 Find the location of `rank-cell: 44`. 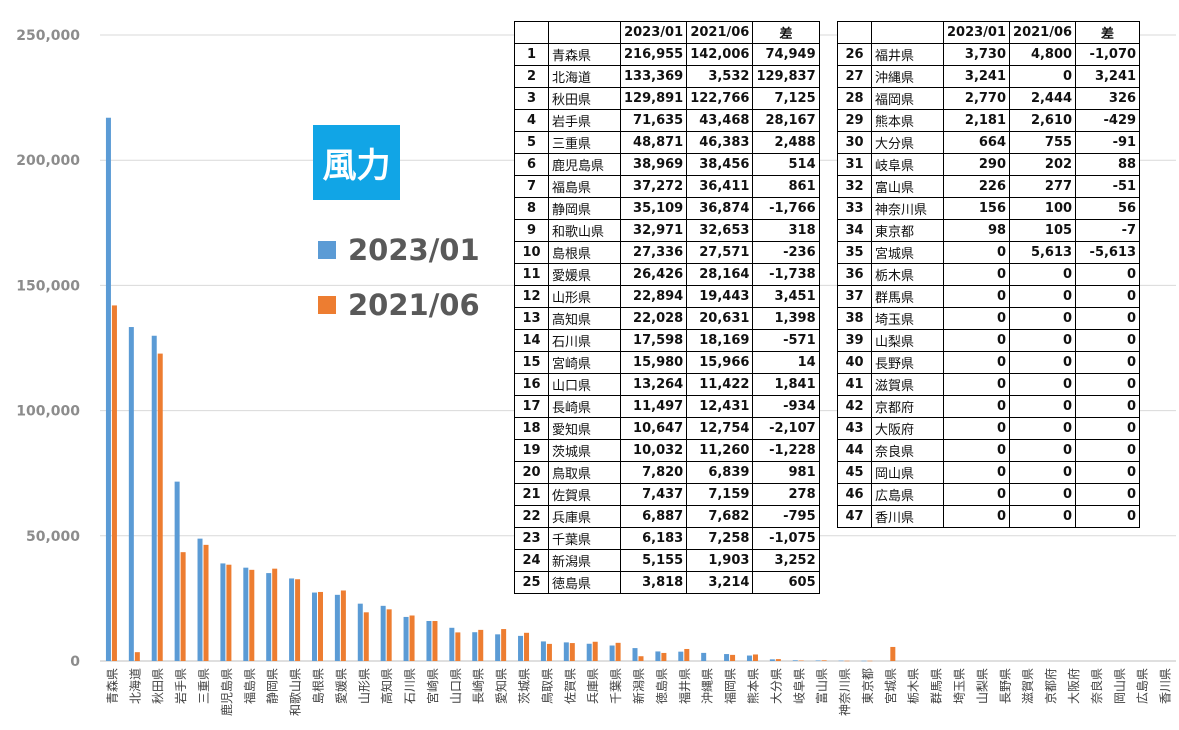

rank-cell: 44 is located at coordinates (854, 450).